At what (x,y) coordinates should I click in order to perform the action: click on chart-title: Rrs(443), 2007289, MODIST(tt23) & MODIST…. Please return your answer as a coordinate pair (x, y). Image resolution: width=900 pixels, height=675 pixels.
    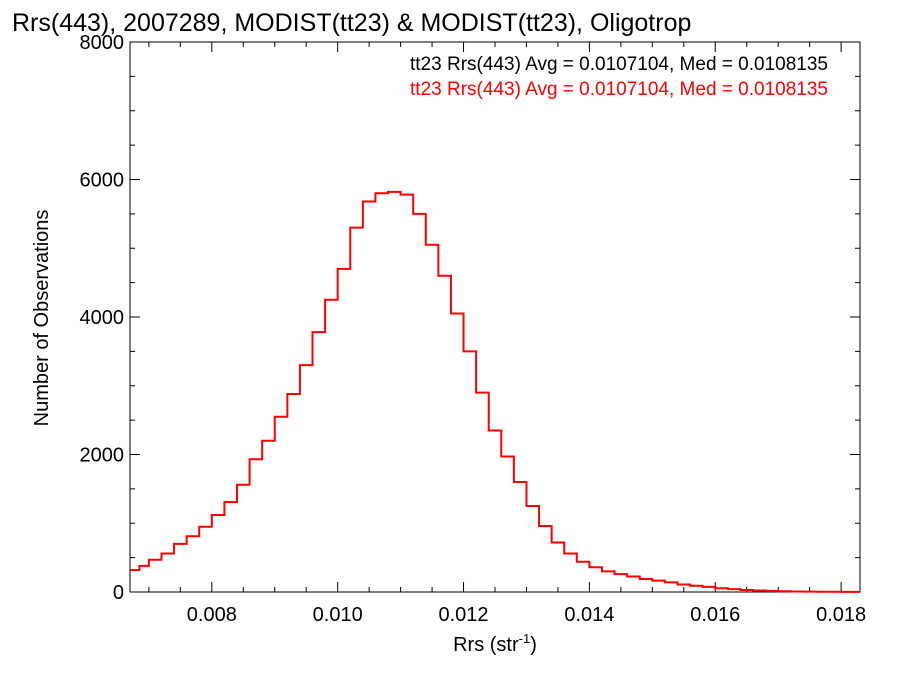
    Looking at the image, I should click on (351, 23).